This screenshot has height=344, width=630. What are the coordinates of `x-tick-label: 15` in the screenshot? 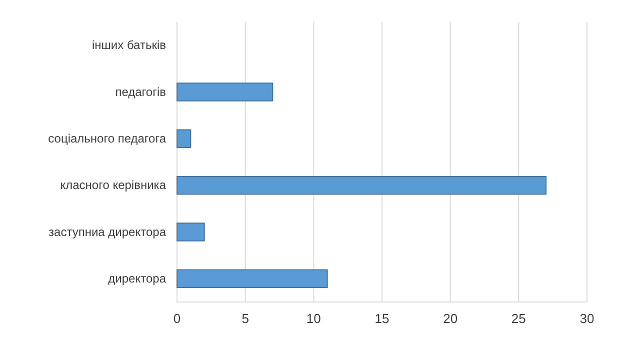 It's located at (382, 318).